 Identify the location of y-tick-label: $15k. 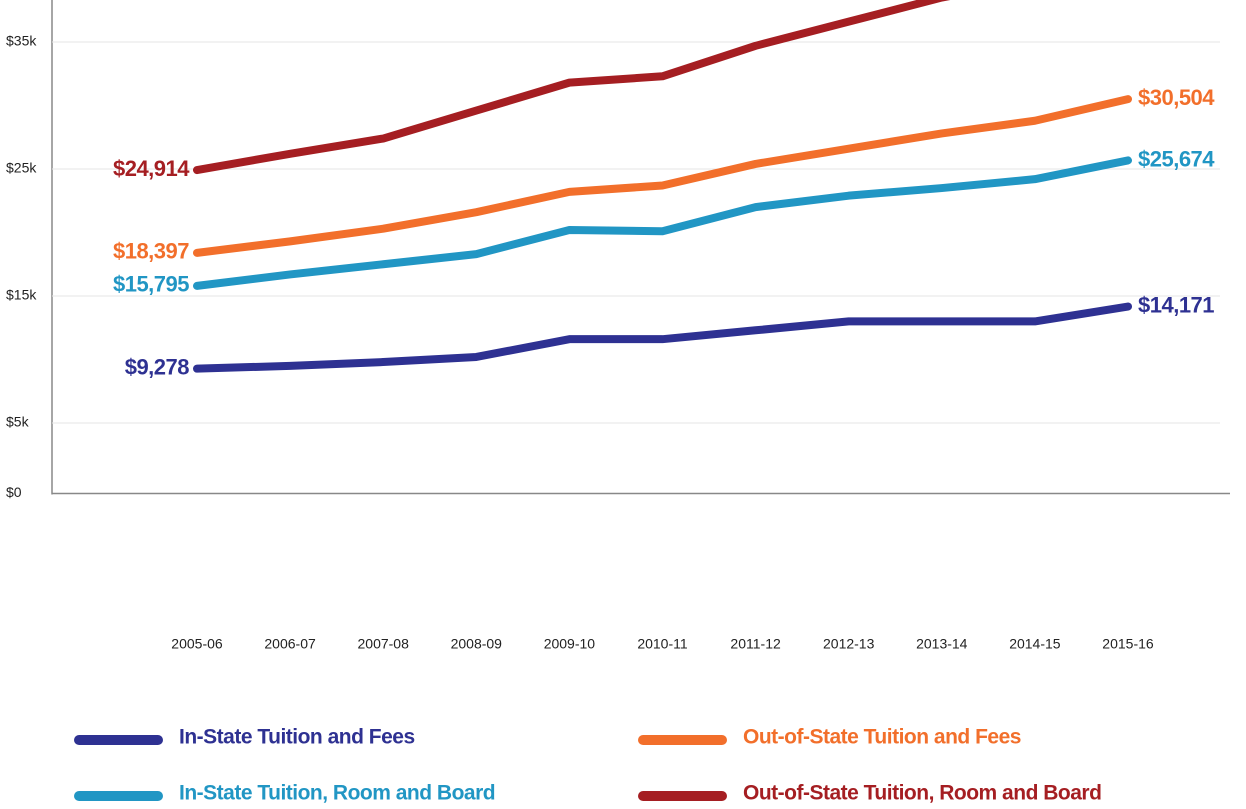
(21, 295).